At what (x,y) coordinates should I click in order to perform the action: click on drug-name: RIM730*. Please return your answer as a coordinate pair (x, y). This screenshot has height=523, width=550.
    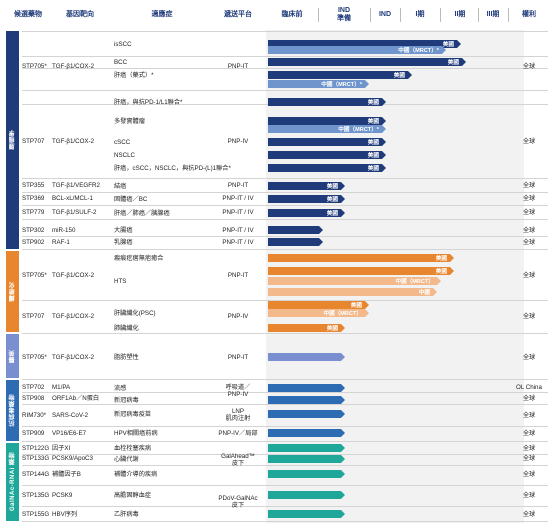
    Looking at the image, I should click on (34, 415).